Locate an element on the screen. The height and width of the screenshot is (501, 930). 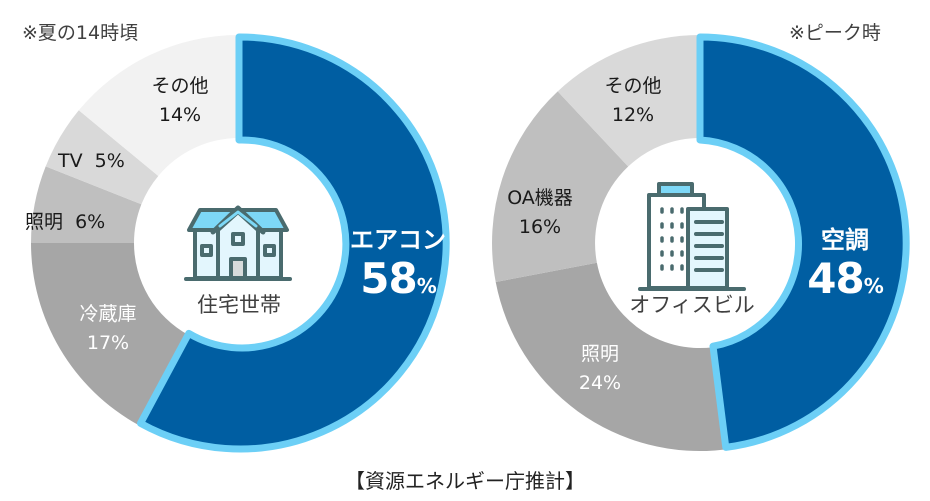
left-label-other: その他 14% is located at coordinates (180, 101).